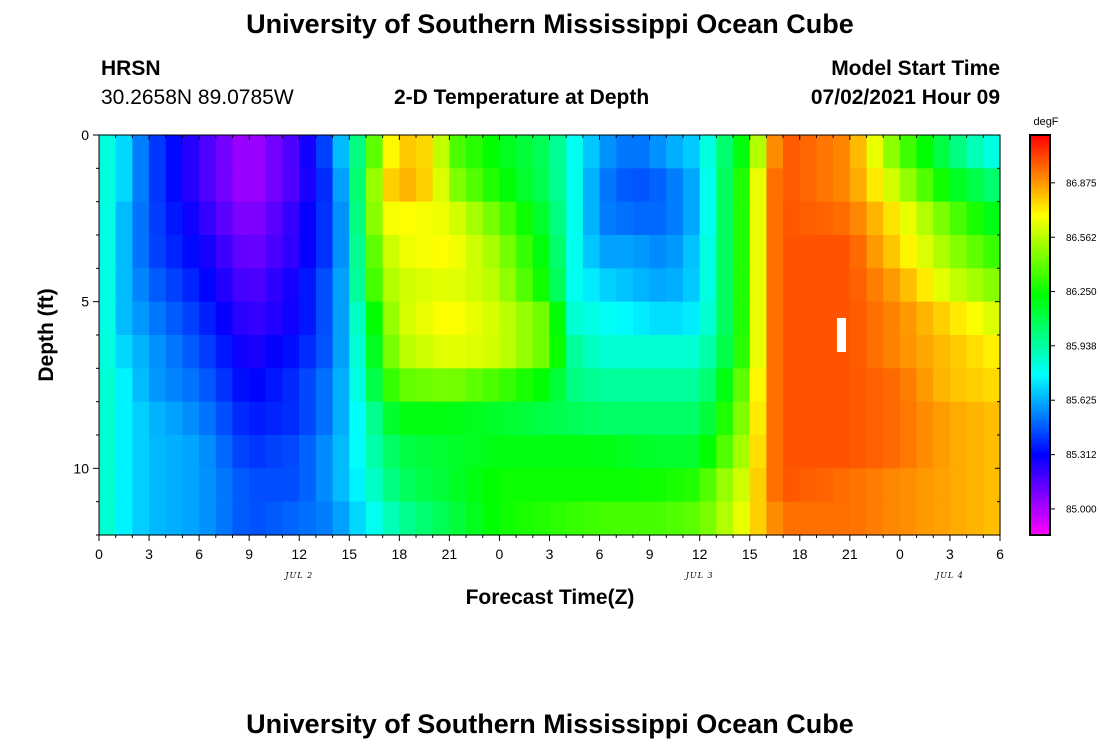 Image resolution: width=1100 pixels, height=750 pixels. What do you see at coordinates (85, 135) in the screenshot?
I see `y-tick-label: 0` at bounding box center [85, 135].